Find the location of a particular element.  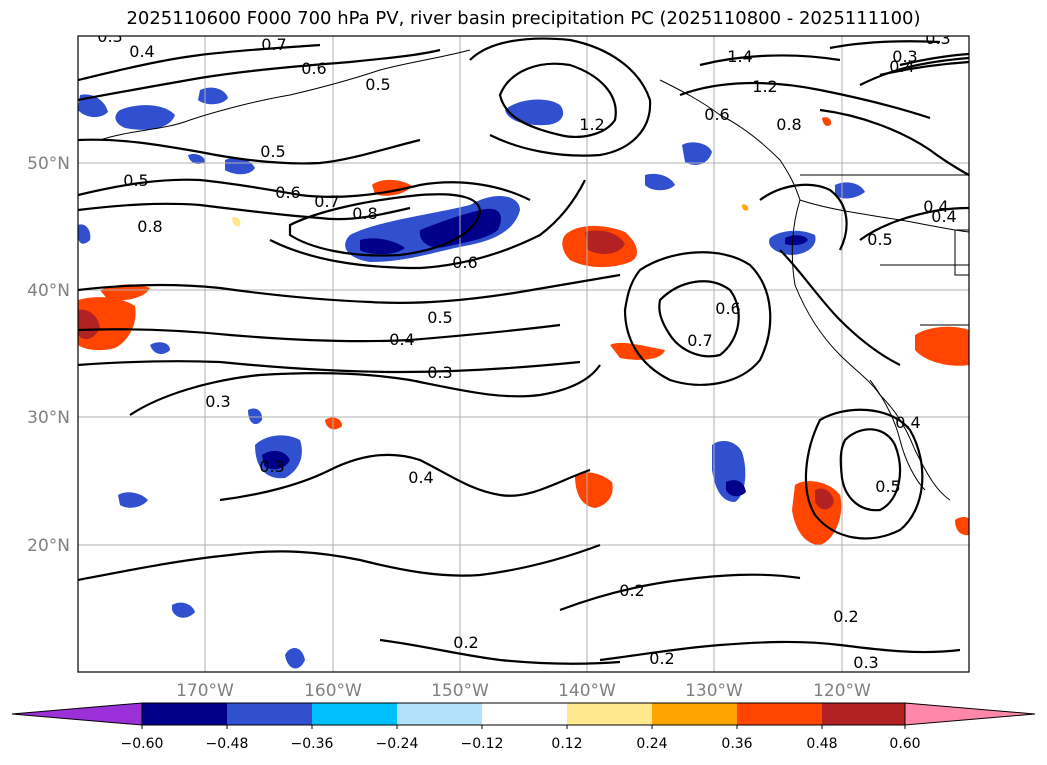

colorbar-tick-label: −0.12 is located at coordinates (482, 744).